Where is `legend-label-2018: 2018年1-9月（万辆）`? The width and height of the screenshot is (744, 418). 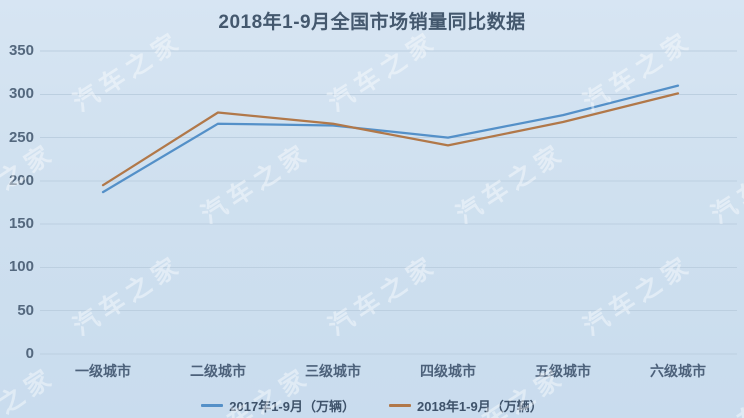 legend-label-2018: 2018年1-9月（万辆） is located at coordinates (480, 406).